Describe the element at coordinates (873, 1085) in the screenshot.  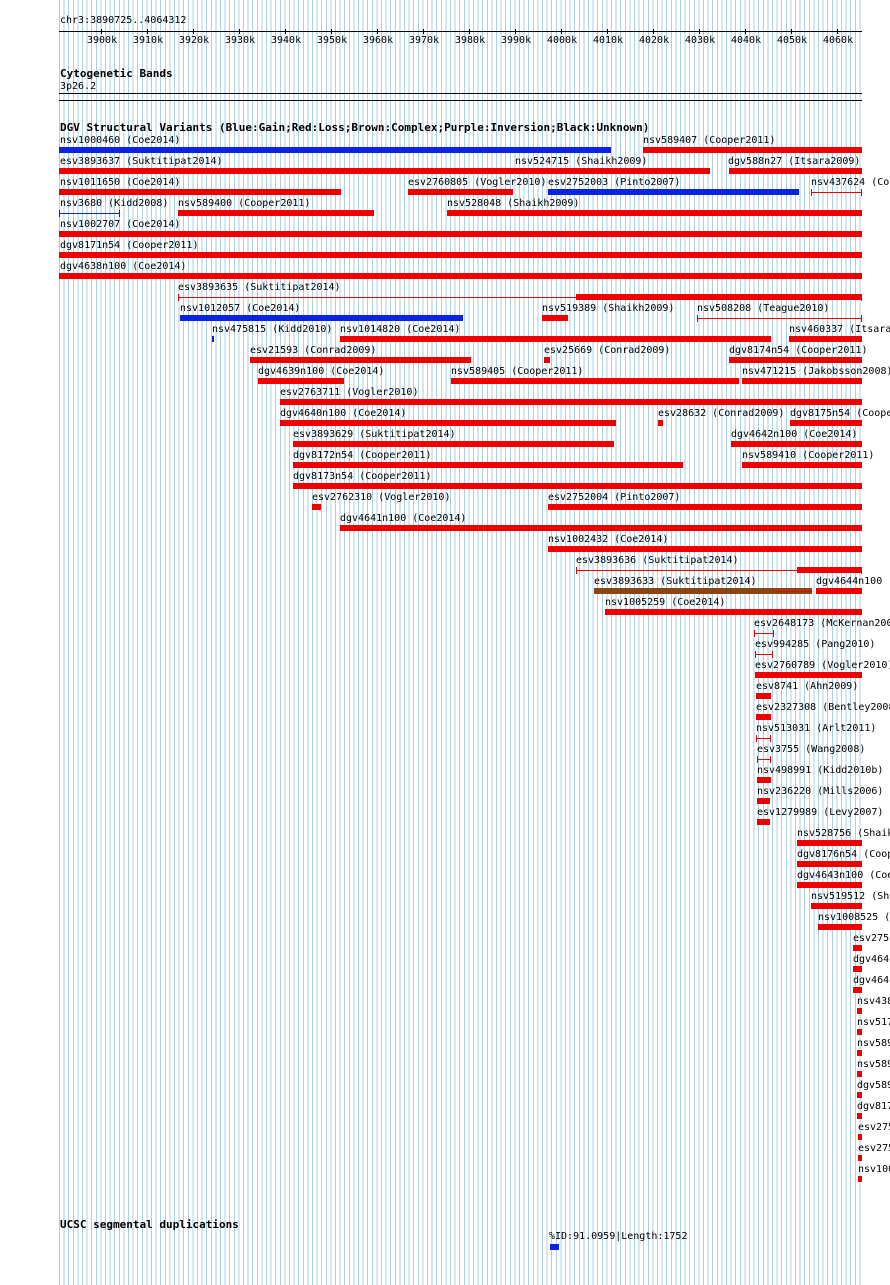
I see `variant-label: dgv589` at that location.